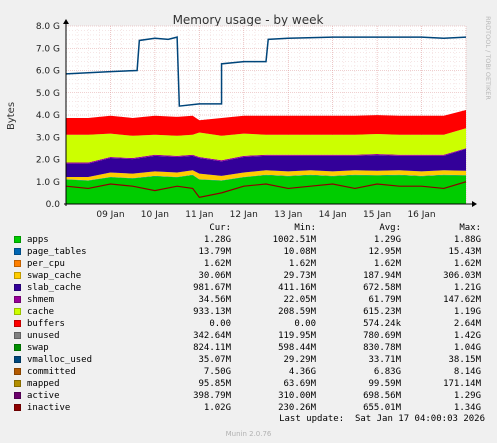  What do you see at coordinates (250, 396) in the screenshot?
I see `legend-row-active: active 398.79M 310.00M 698.56M 1.29G` at bounding box center [250, 396].